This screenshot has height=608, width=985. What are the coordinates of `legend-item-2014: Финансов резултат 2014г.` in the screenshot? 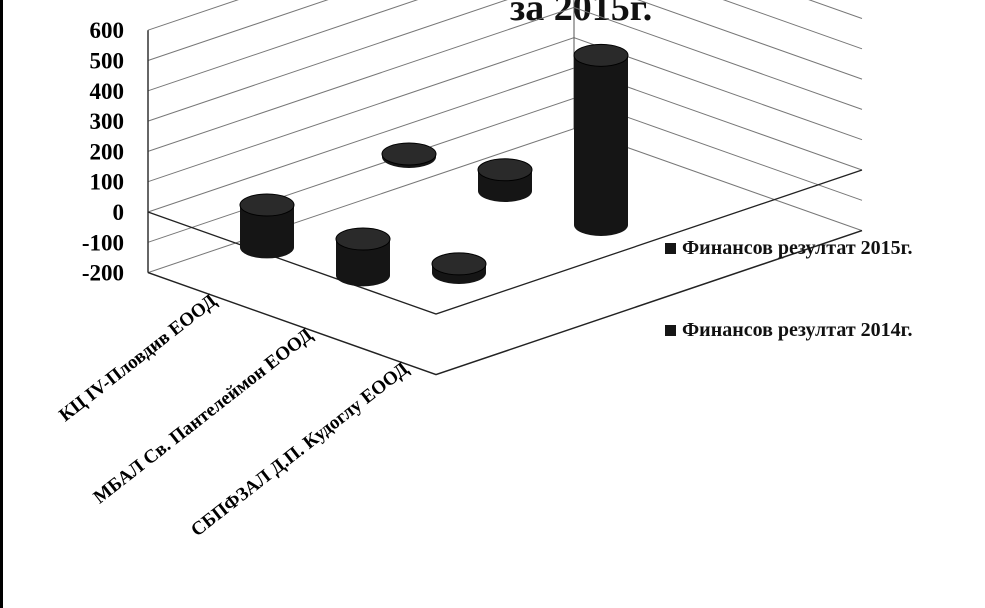 It's located at (825, 330).